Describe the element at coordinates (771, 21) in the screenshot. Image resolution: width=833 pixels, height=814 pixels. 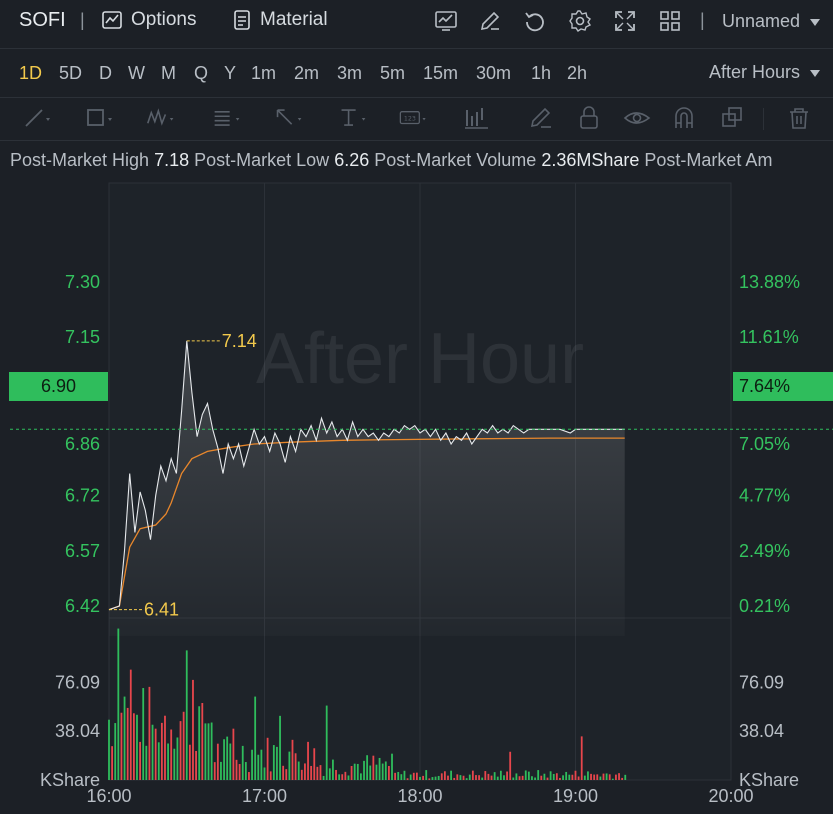
I see `layout-selector: Unnamed` at that location.